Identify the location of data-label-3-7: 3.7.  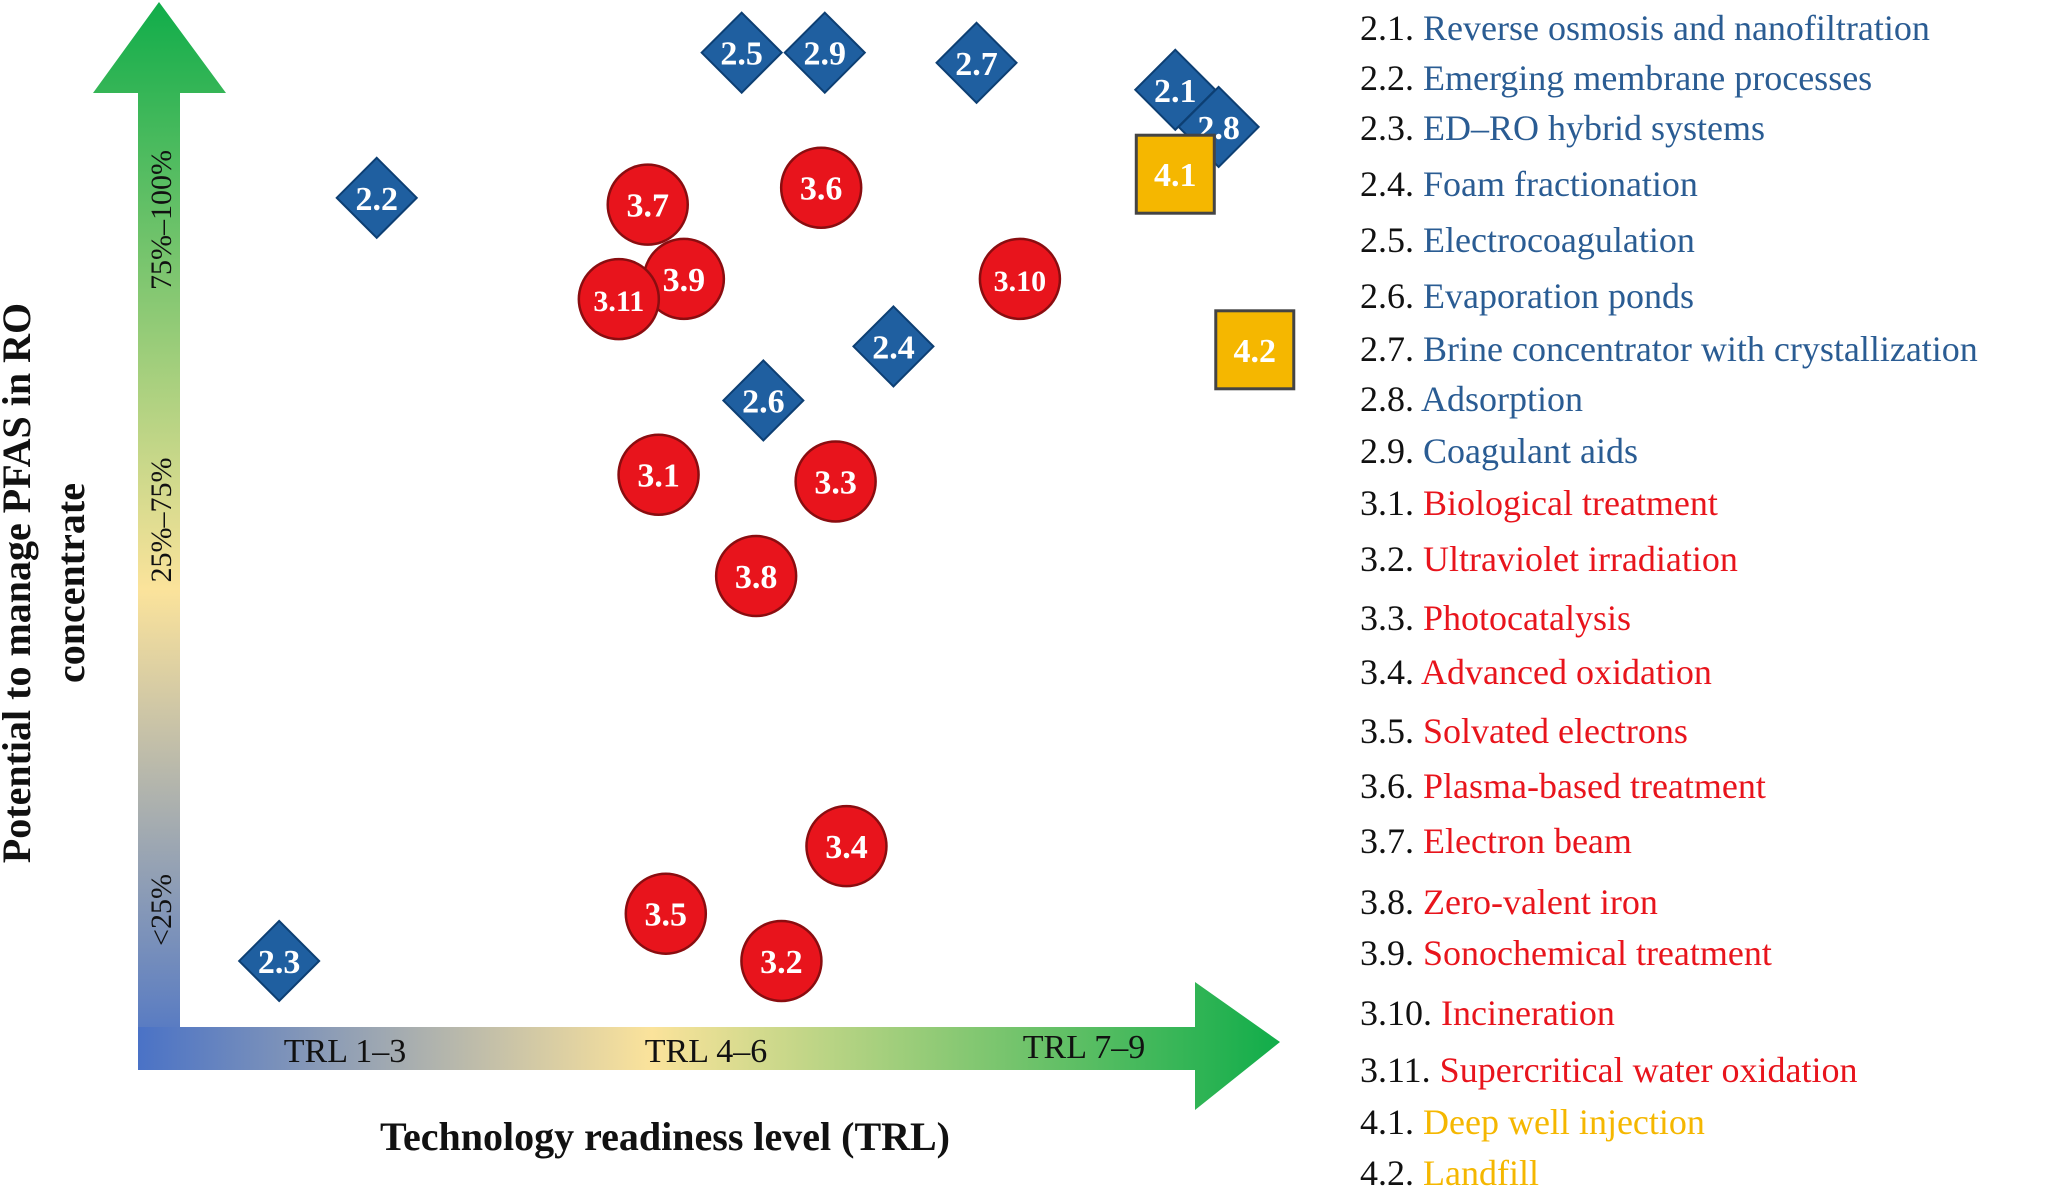
(647, 206).